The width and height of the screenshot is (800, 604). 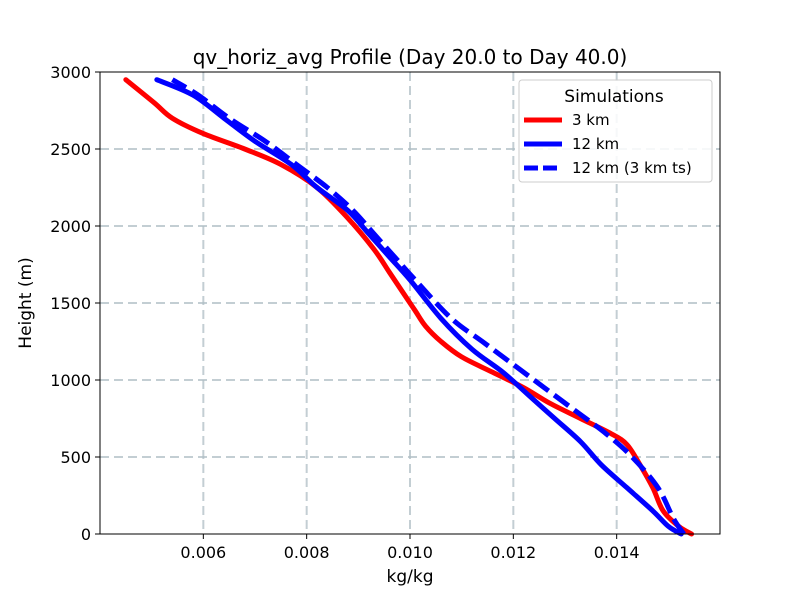 What do you see at coordinates (70, 72) in the screenshot?
I see `y-tick-label: 3000` at bounding box center [70, 72].